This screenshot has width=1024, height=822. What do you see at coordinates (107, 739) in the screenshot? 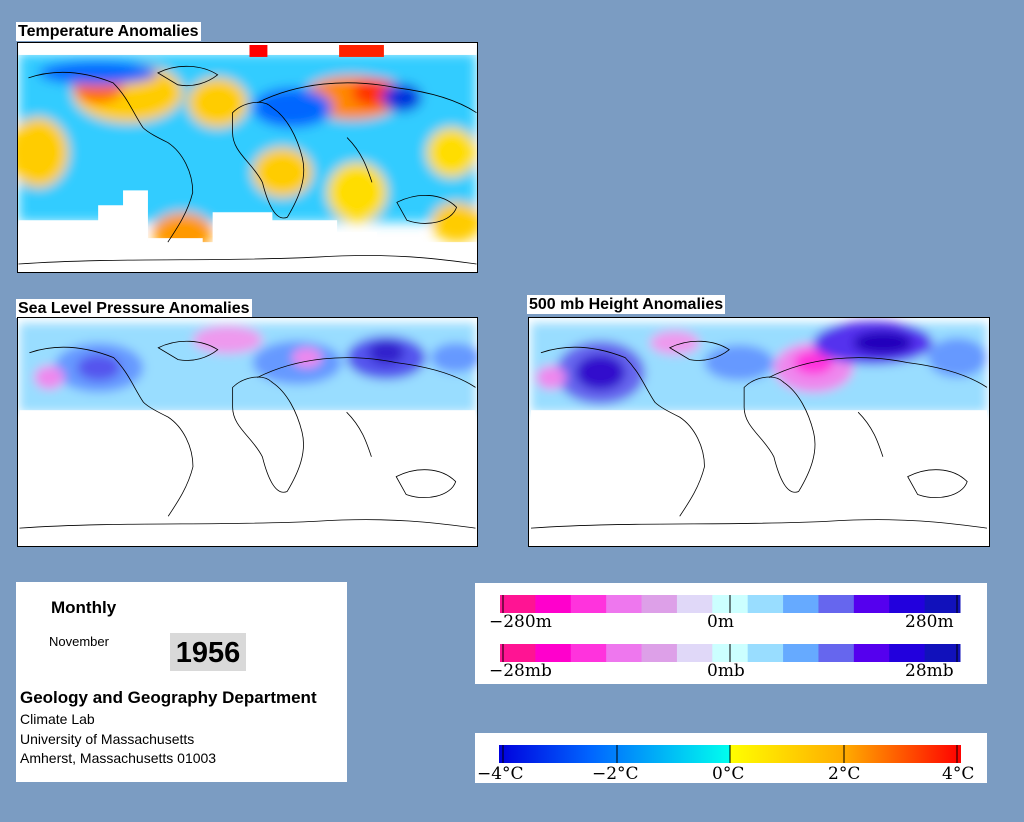
I see `university-name: University of Massachusetts` at bounding box center [107, 739].